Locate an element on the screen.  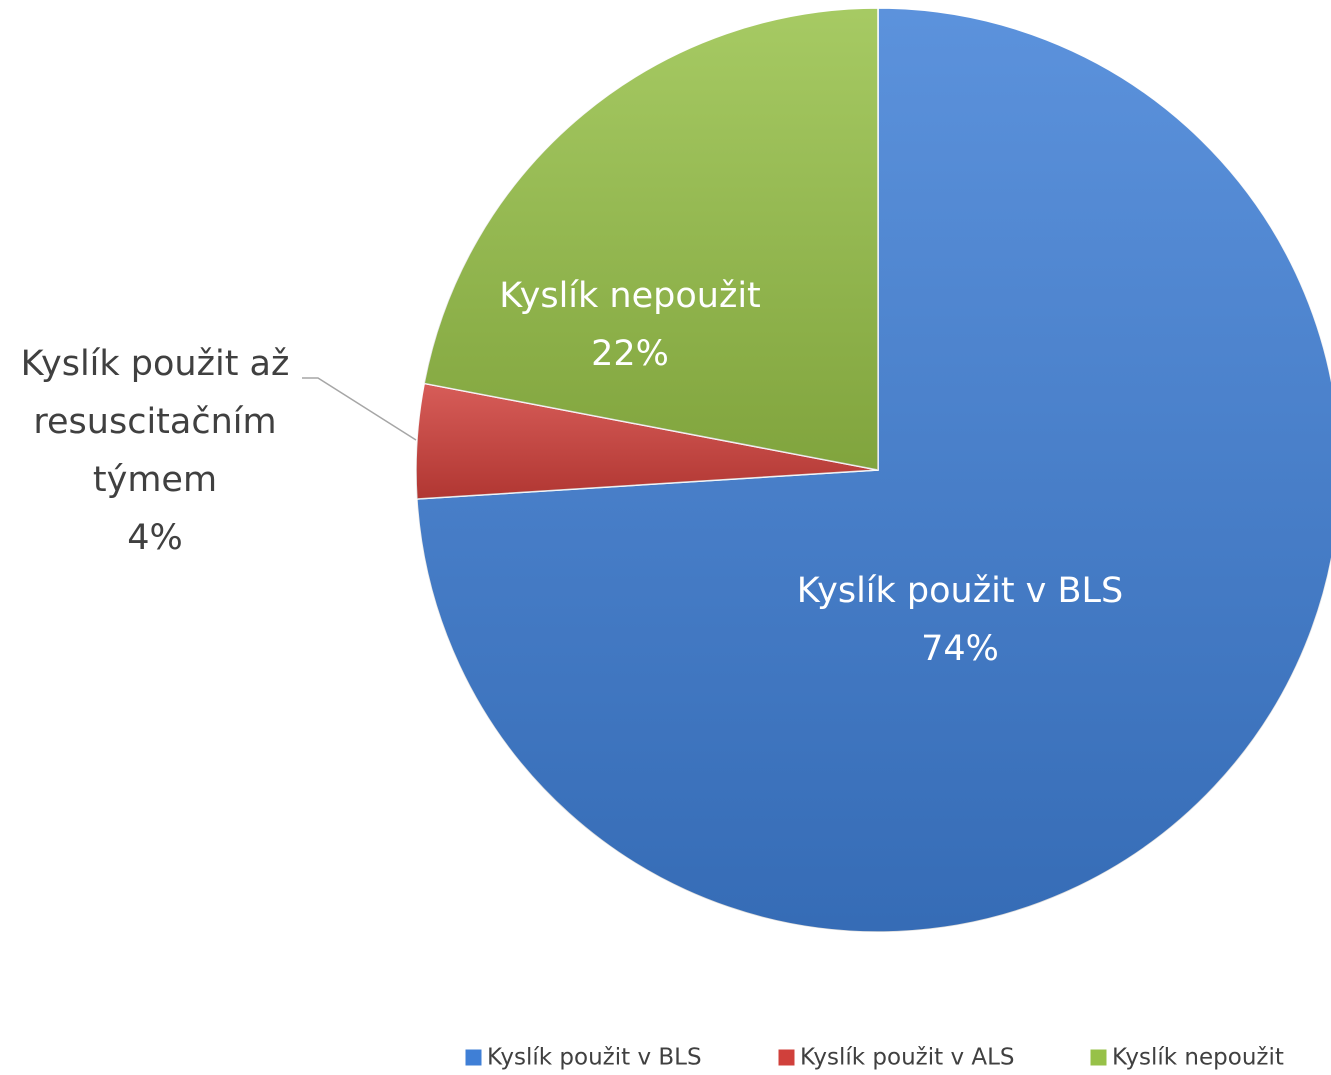
value-label: 74% is located at coordinates (960, 649).